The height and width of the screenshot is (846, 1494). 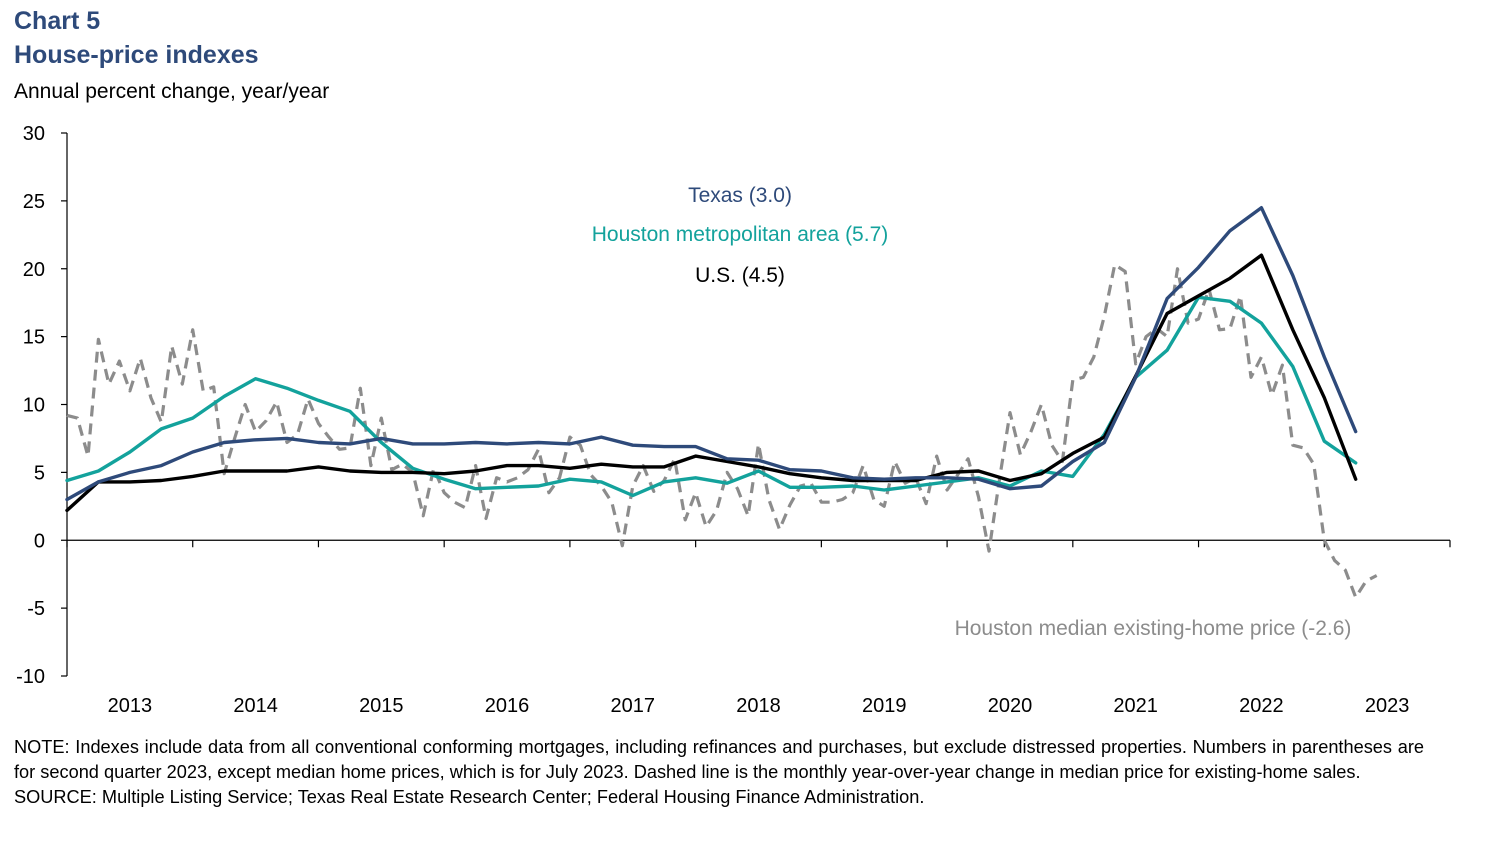 What do you see at coordinates (30, 677) in the screenshot?
I see `y-tick-label: -10` at bounding box center [30, 677].